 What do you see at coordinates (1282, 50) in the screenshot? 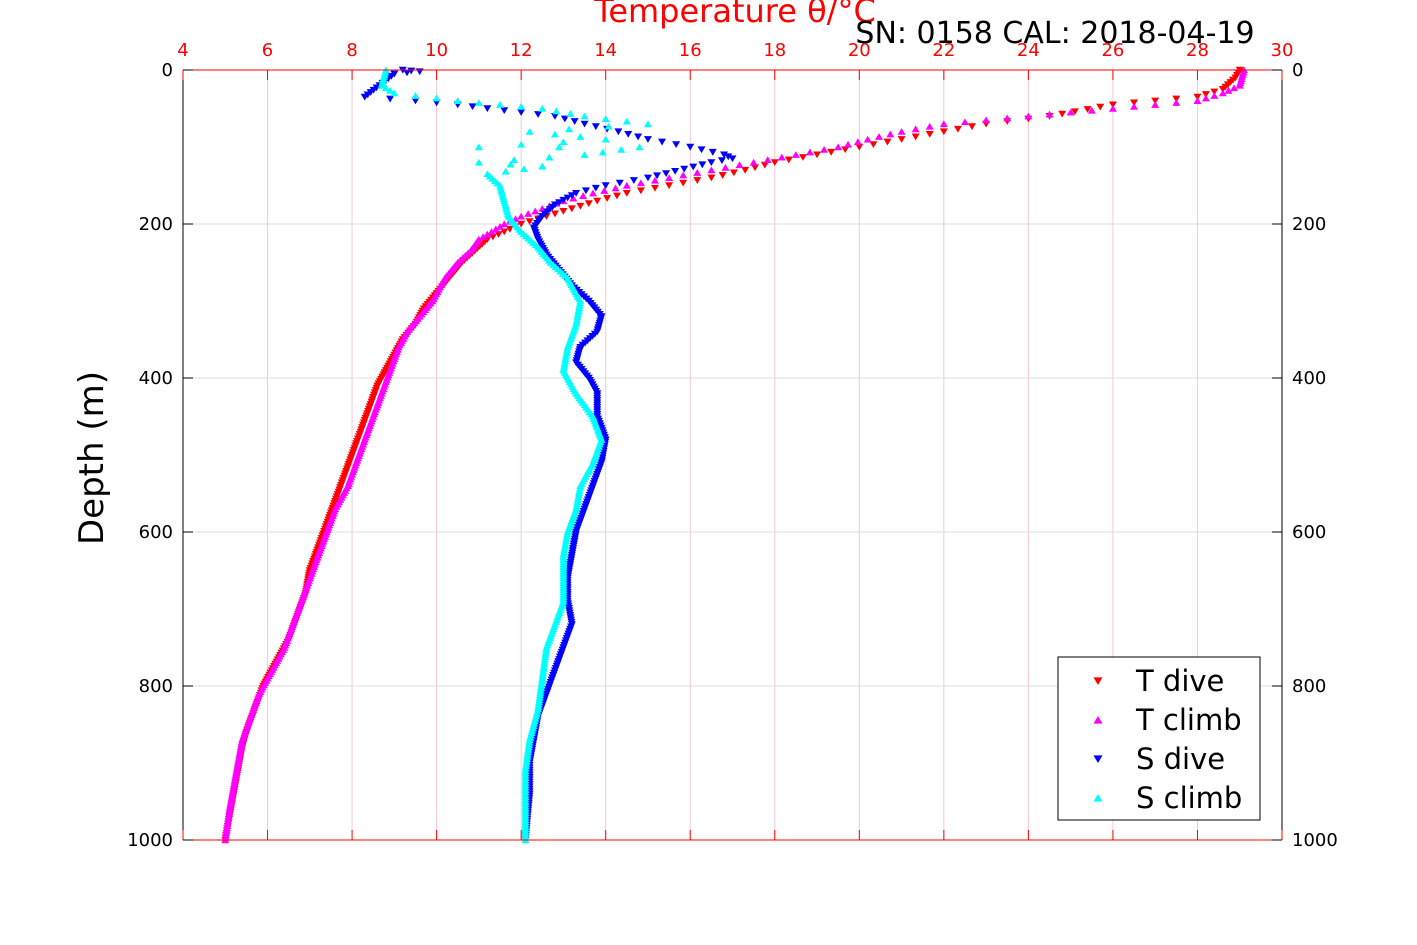
I see `x-tick-label: 30` at bounding box center [1282, 50].